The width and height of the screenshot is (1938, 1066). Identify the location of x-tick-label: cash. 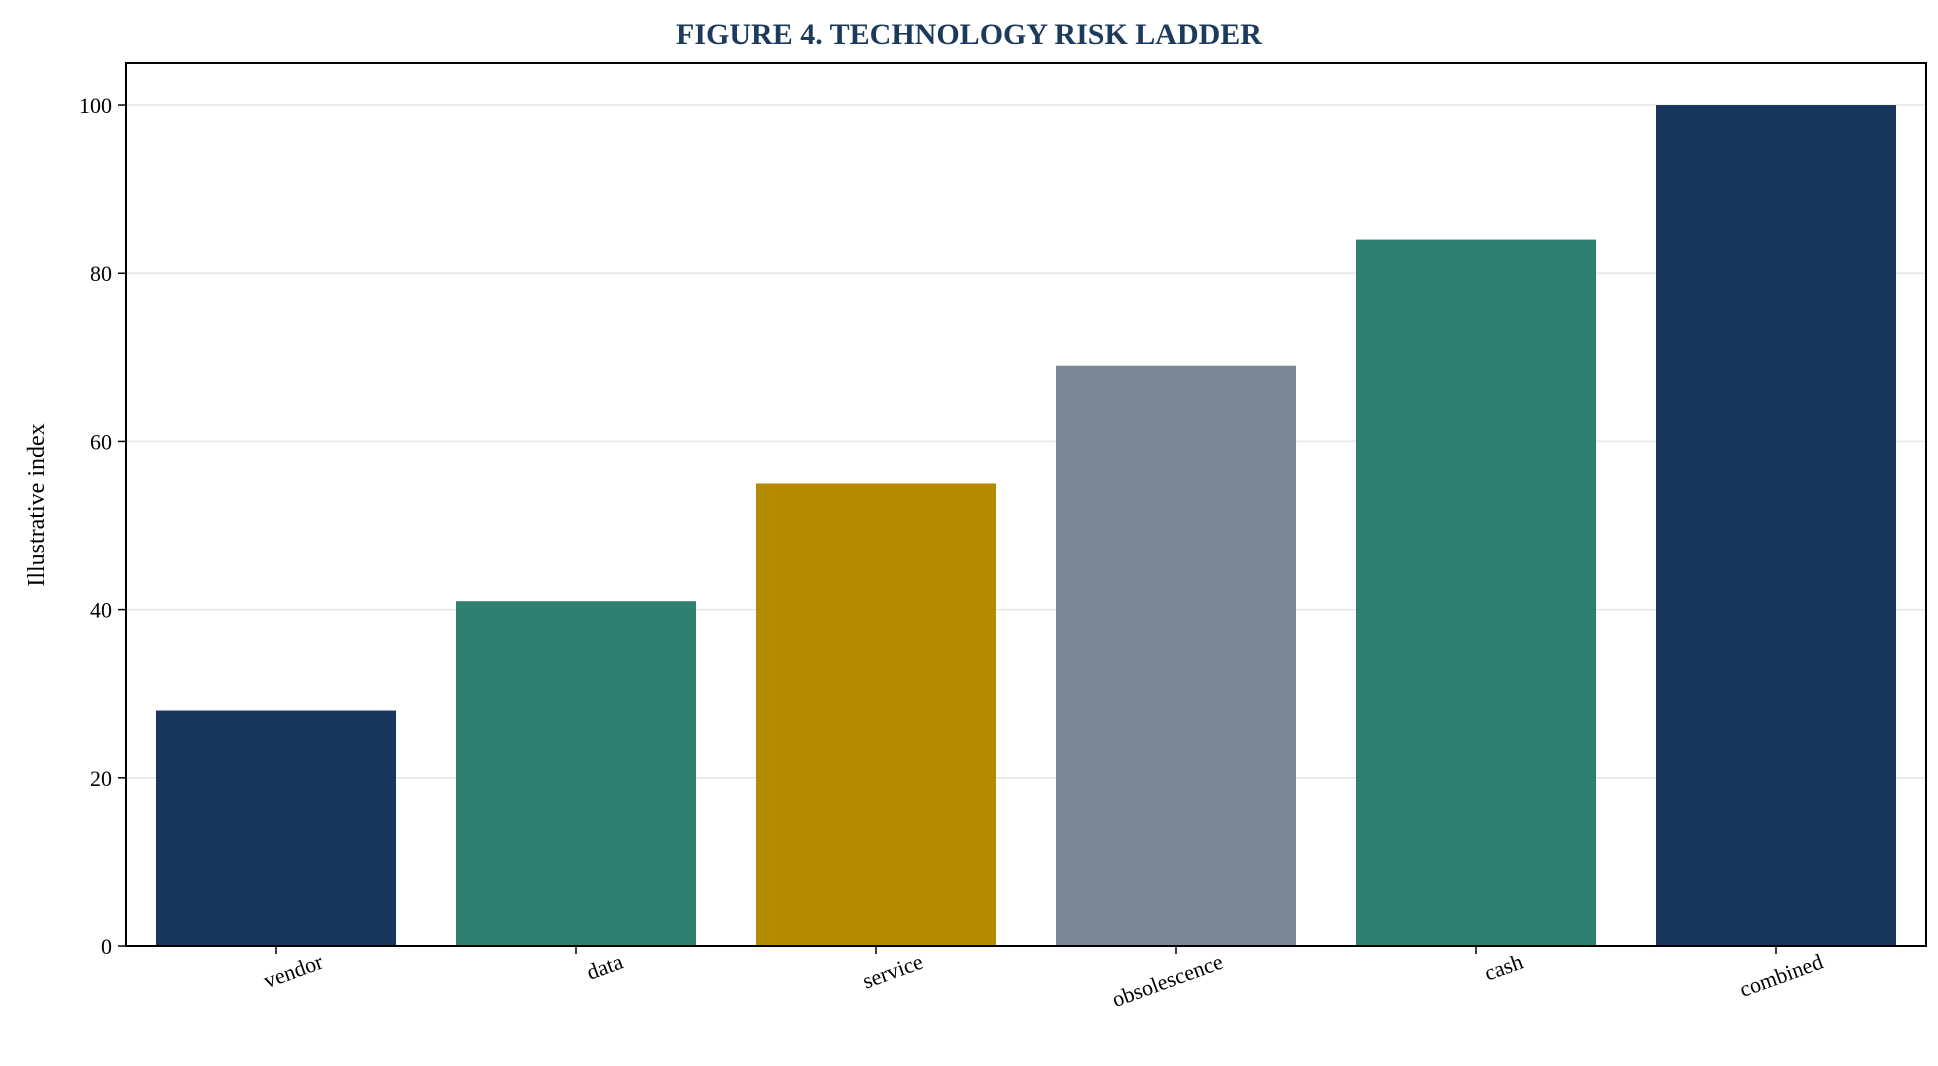
(1503, 967).